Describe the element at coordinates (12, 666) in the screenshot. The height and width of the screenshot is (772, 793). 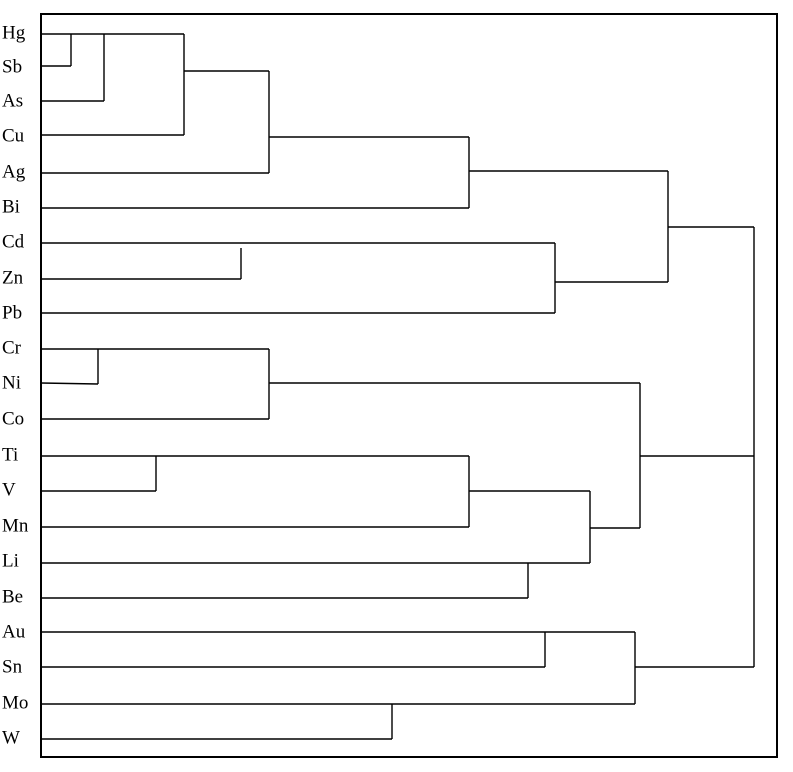
I see `leaf-label: Sn` at that location.